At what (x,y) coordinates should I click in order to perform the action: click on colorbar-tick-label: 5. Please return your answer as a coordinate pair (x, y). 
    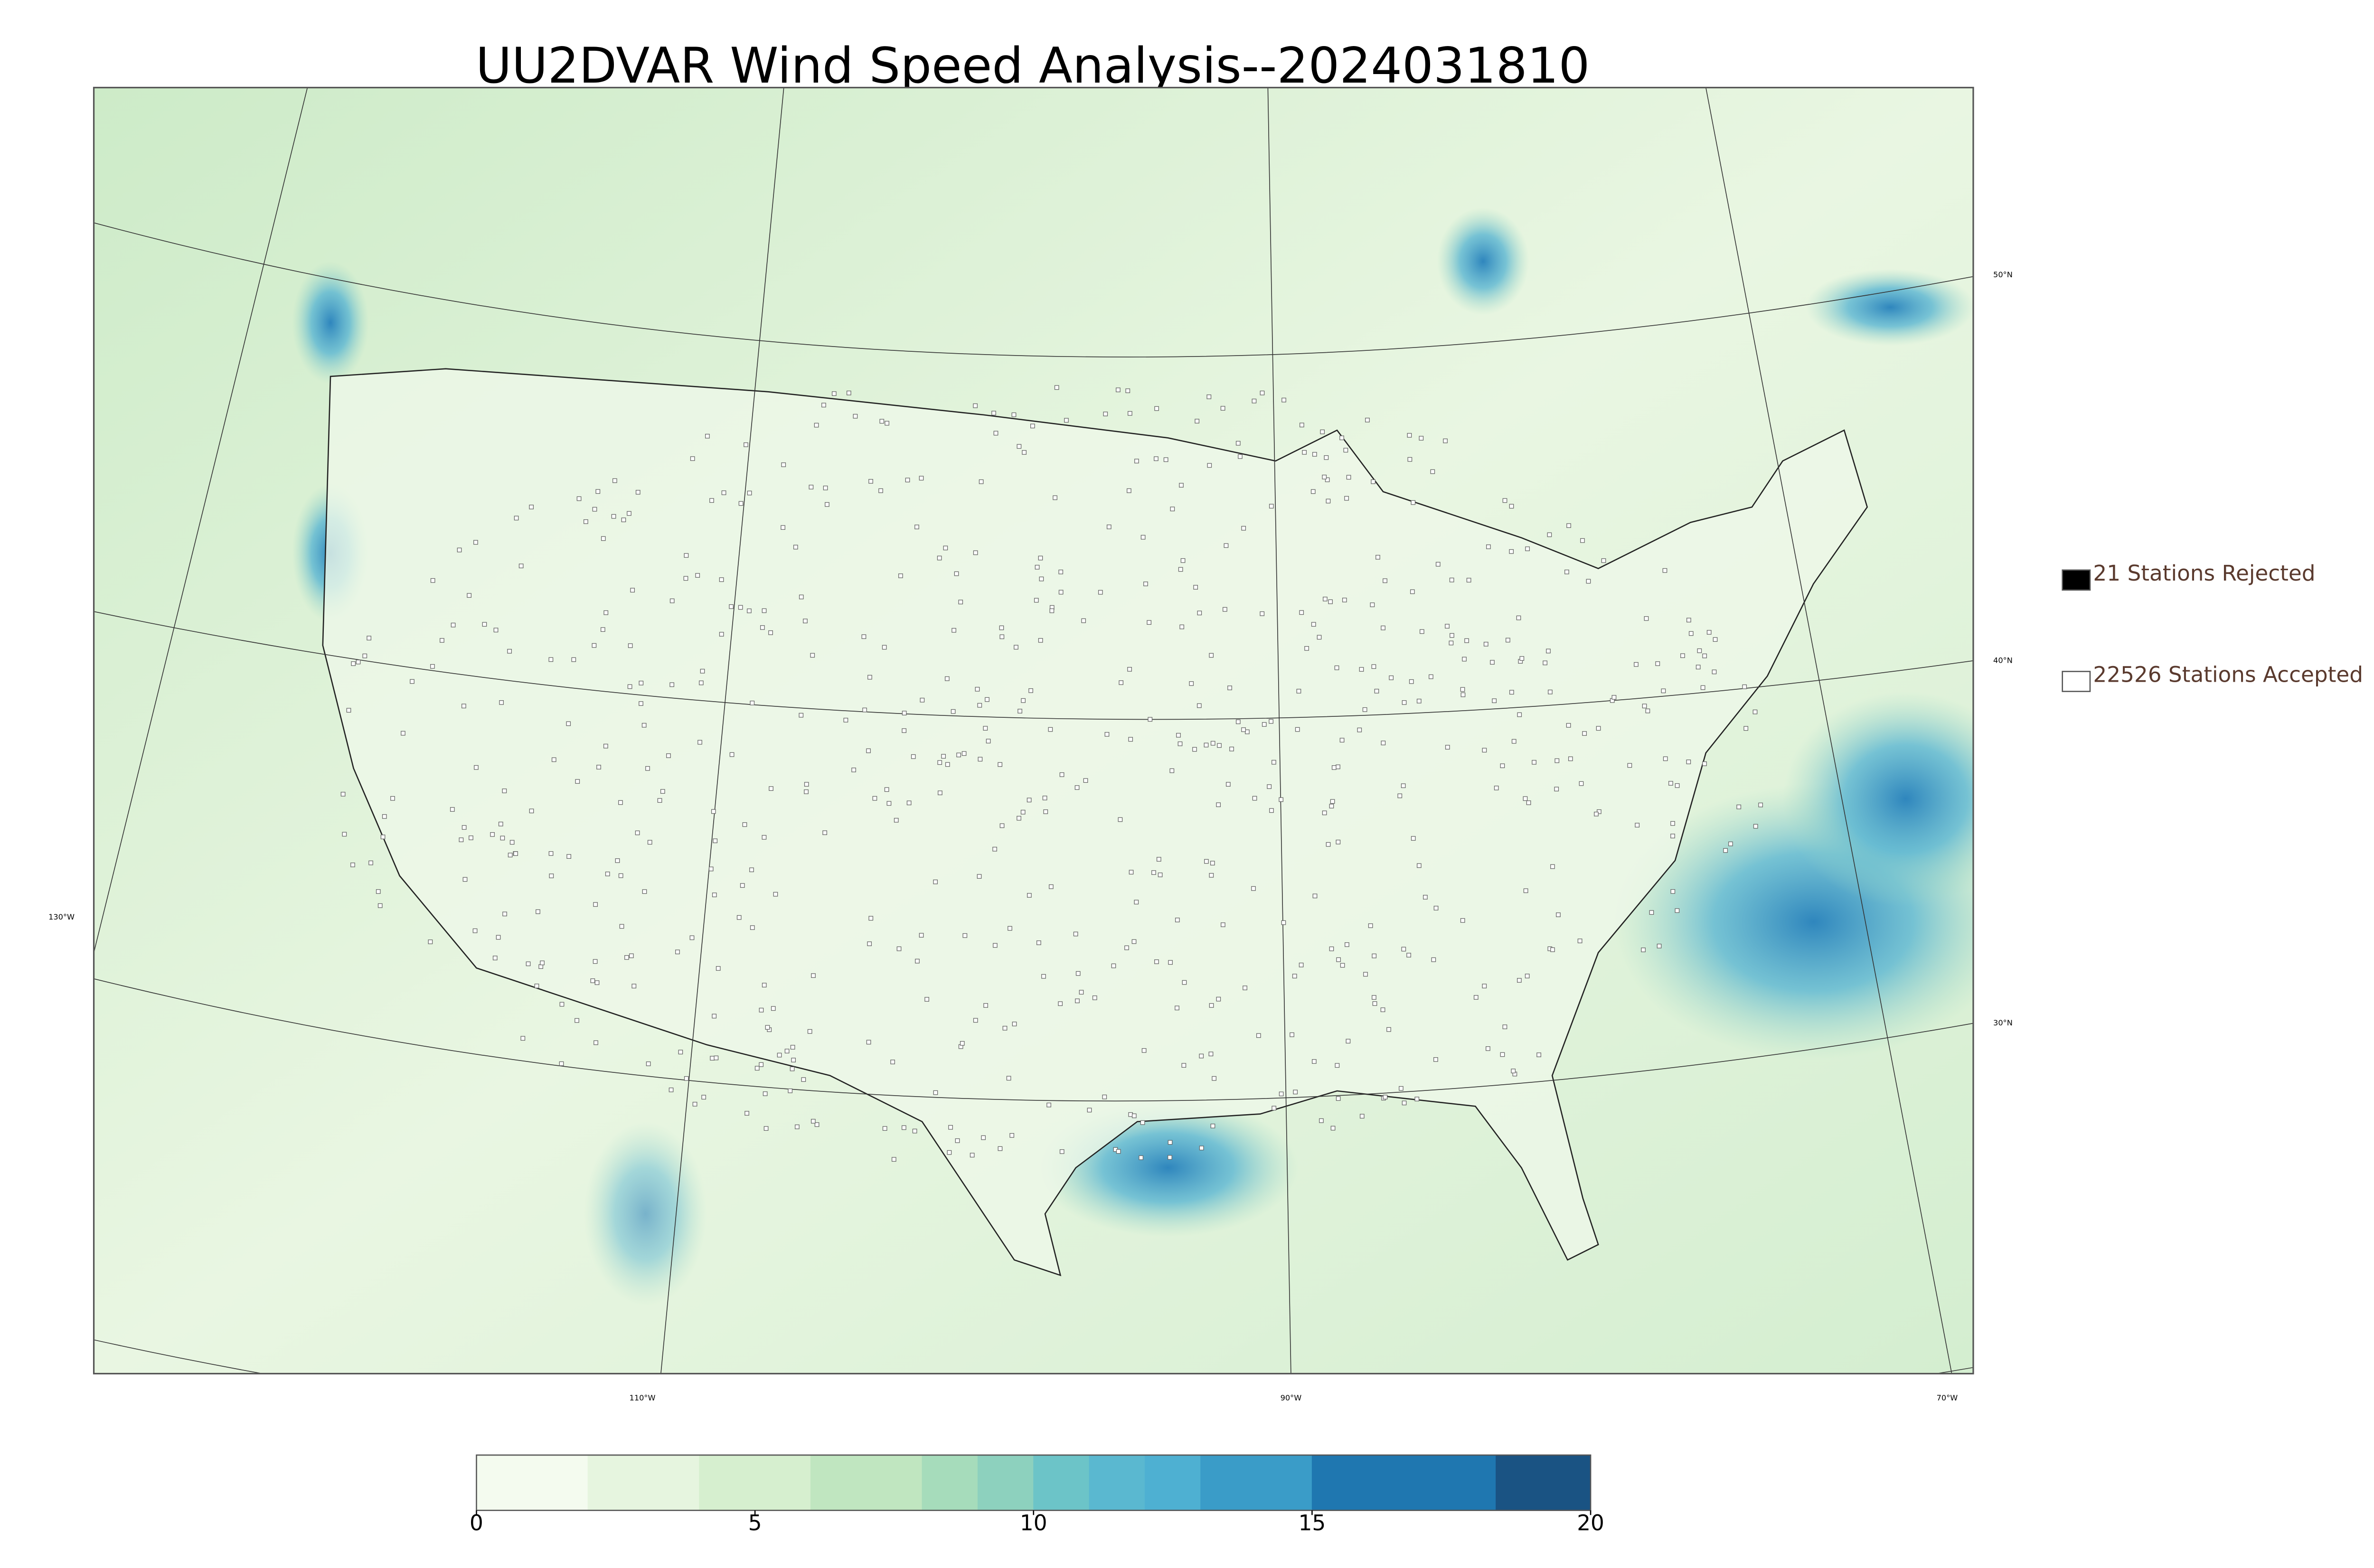
    Looking at the image, I should click on (755, 1522).